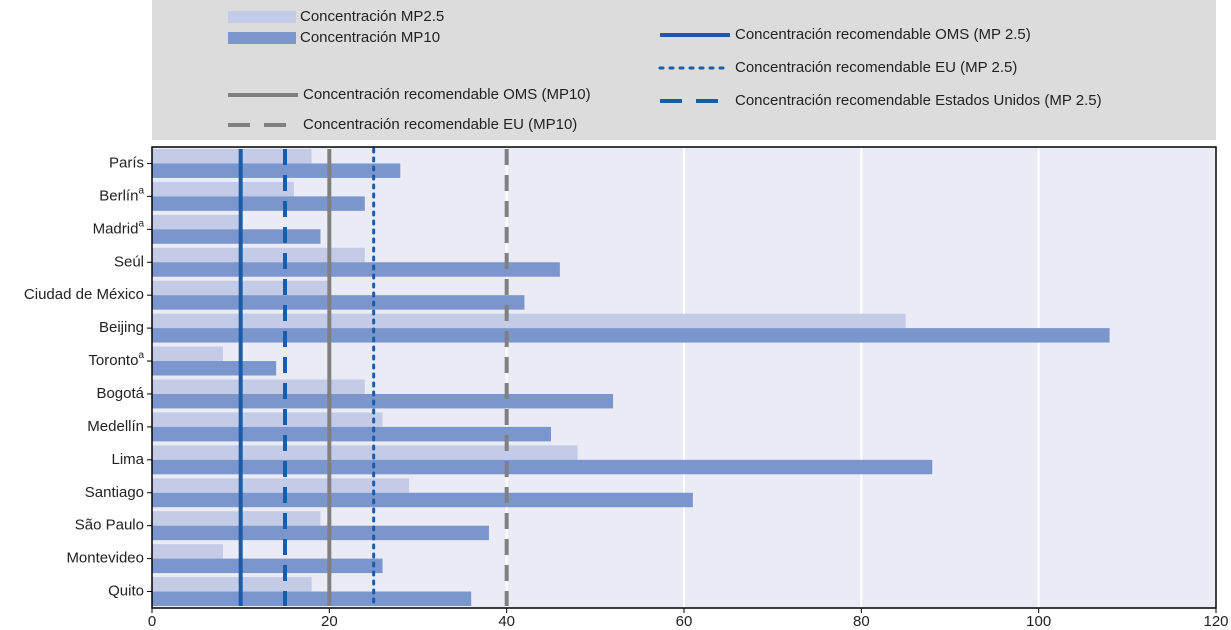  I want to click on y-tick-label: Ciudad de México, so click(84, 294).